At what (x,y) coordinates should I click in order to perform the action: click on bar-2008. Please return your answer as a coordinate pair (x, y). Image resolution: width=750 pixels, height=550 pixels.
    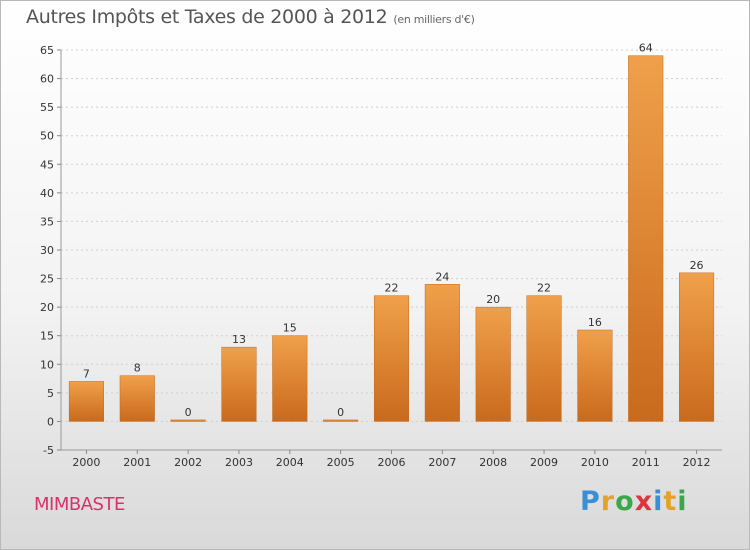
    Looking at the image, I should click on (493, 364).